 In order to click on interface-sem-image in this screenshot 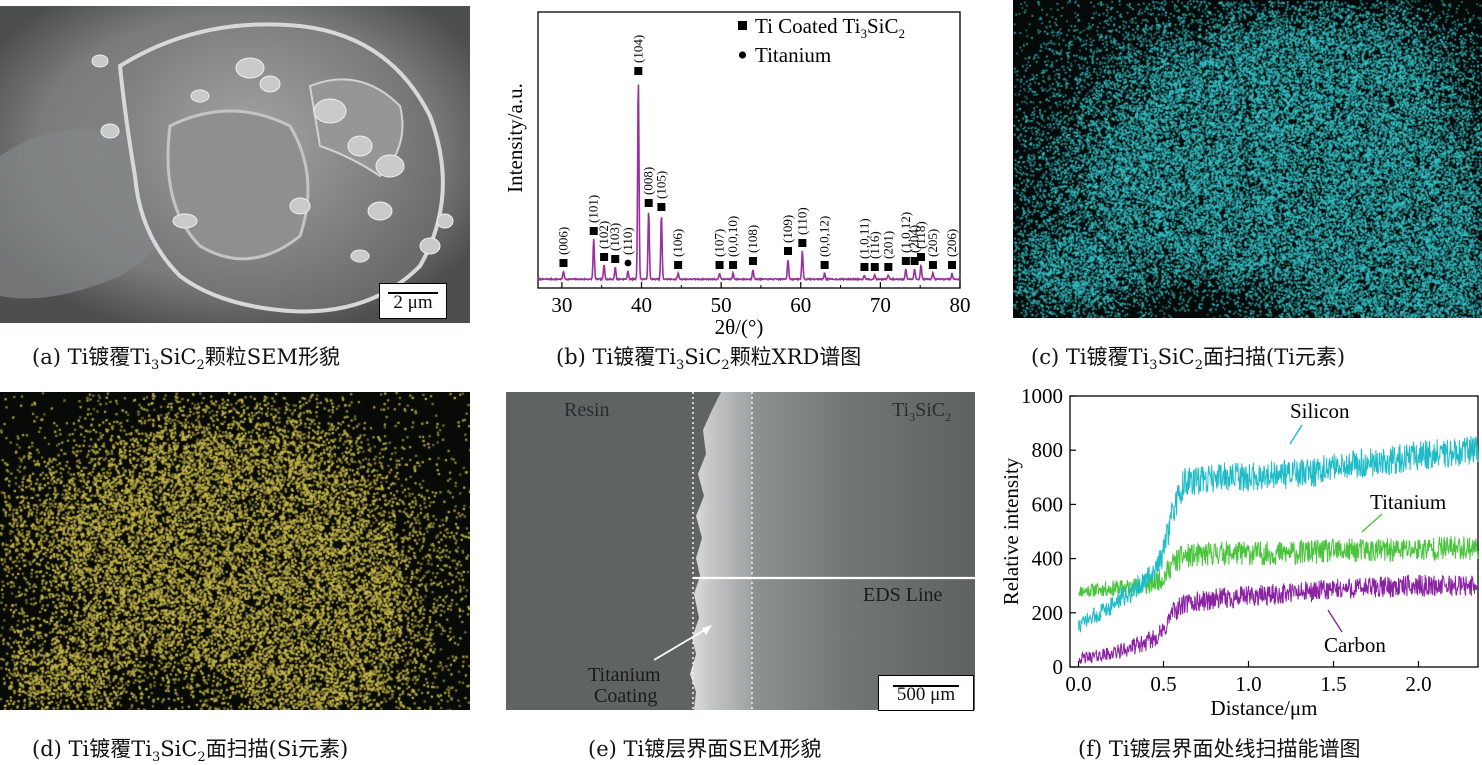, I will do `click(740, 551)`.